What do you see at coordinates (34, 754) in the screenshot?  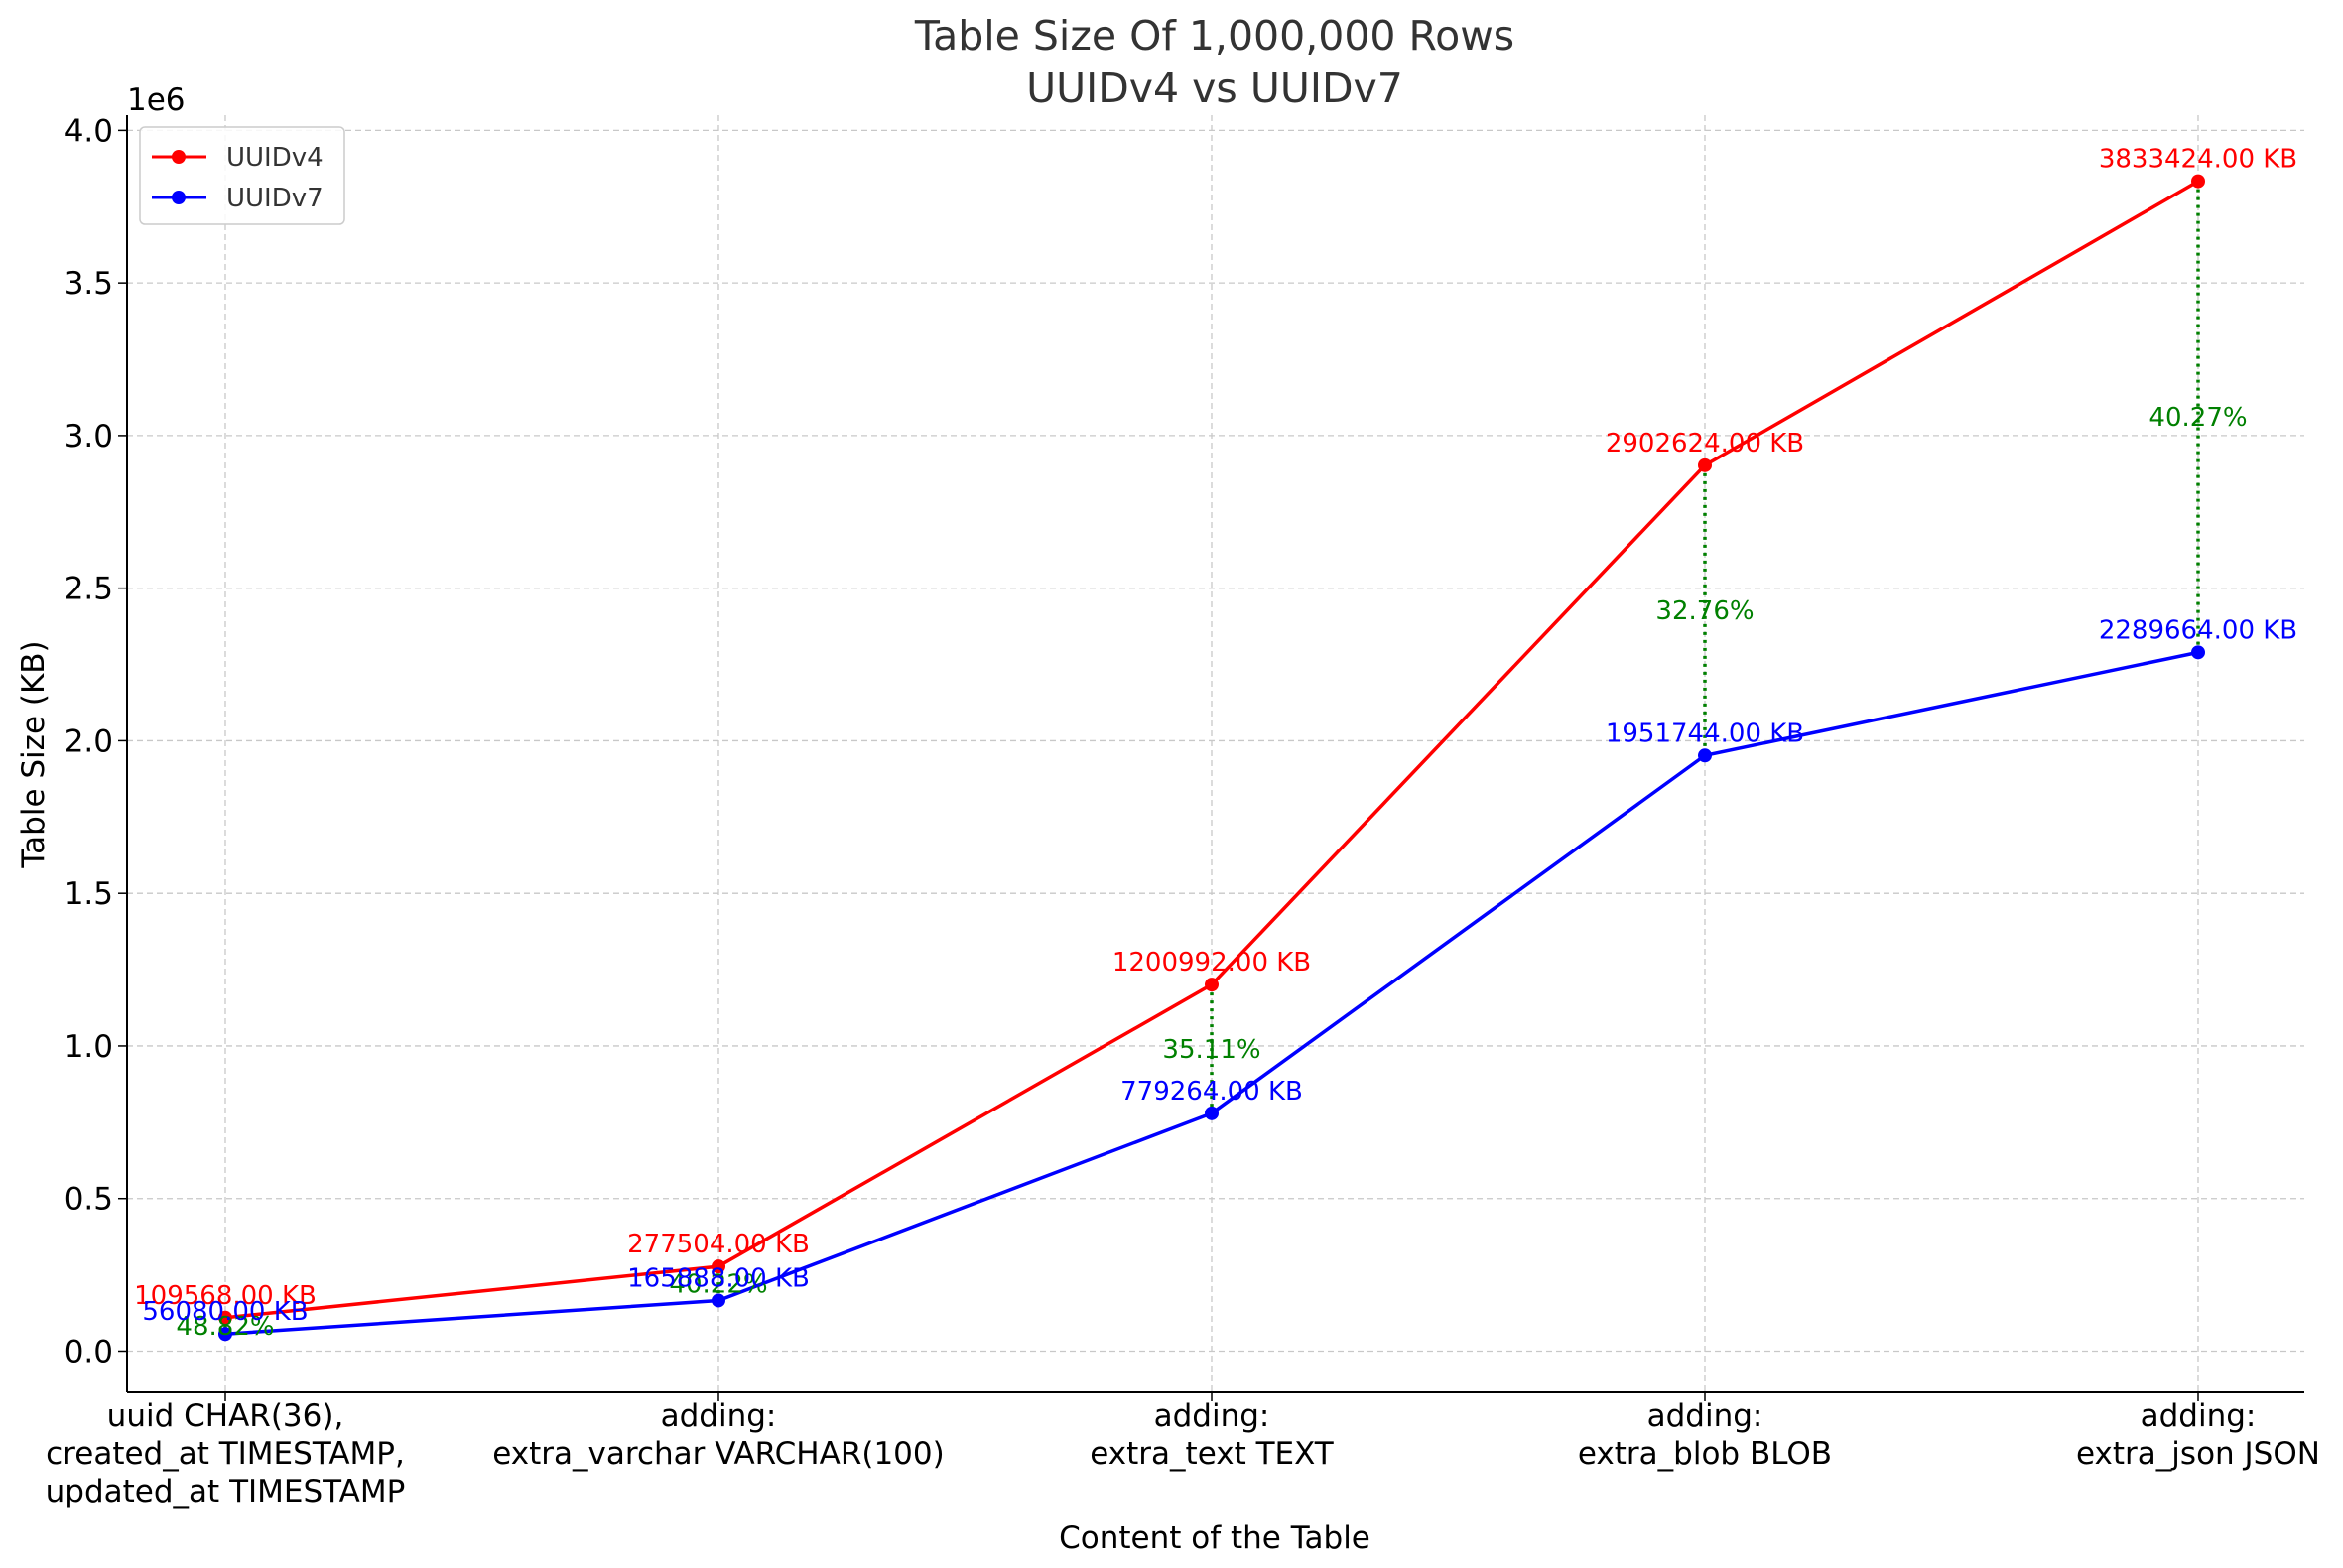 I see `y-axis-label: Table Size (KB)` at bounding box center [34, 754].